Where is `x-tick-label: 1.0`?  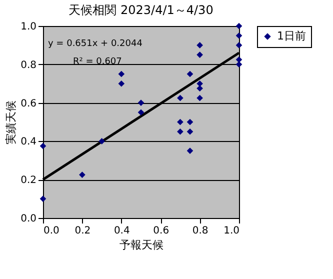 x-tick-label: 1.0 is located at coordinates (232, 231).